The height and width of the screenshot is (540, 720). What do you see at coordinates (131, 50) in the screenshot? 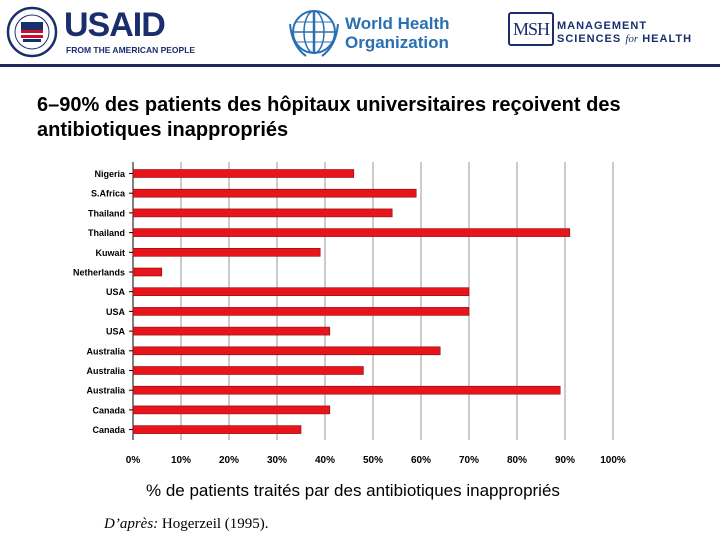
I see `usaid-subtitle: FROM THE AMERICAN PEOPLE` at bounding box center [131, 50].